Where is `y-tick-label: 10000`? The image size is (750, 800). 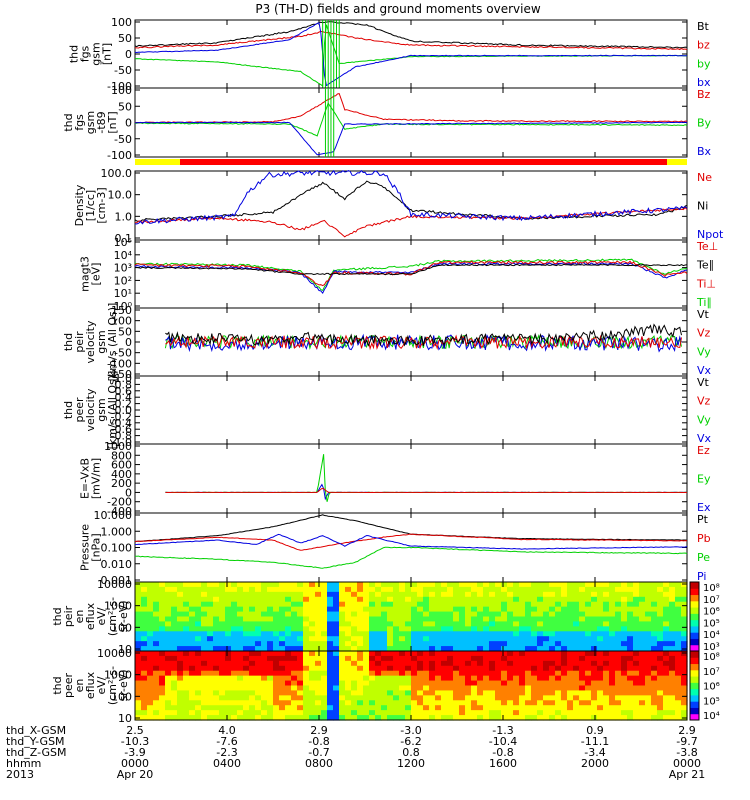
y-tick-label: 10000 is located at coordinates (114, 653).